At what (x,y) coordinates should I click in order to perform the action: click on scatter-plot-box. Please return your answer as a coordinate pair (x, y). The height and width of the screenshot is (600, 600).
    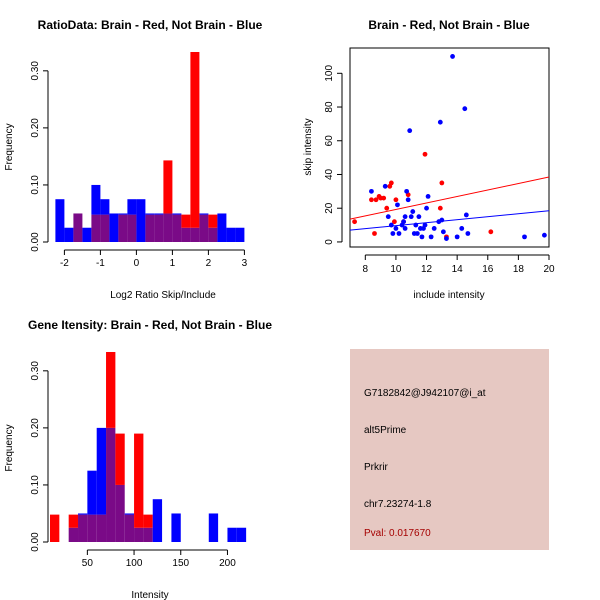
    Looking at the image, I should click on (449, 147).